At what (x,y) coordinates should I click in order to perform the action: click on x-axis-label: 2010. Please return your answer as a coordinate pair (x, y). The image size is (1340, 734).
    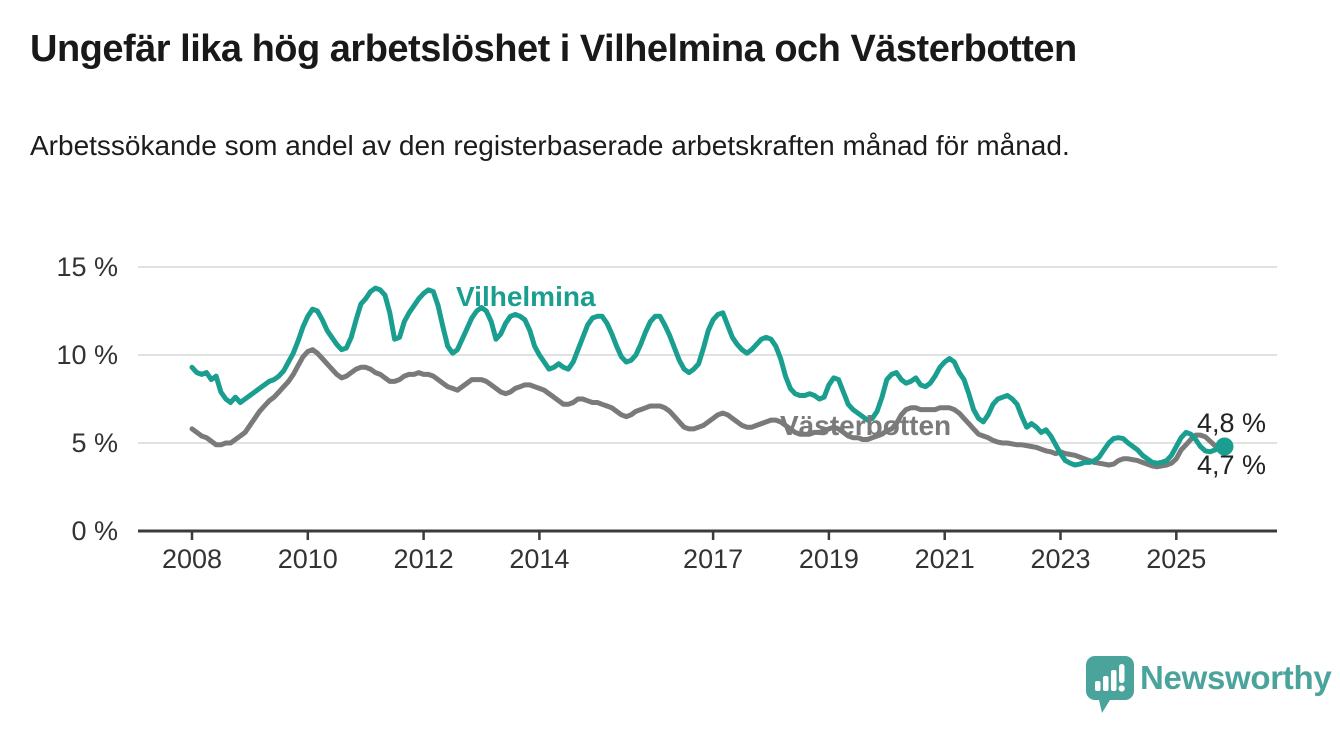
    Looking at the image, I should click on (307, 559).